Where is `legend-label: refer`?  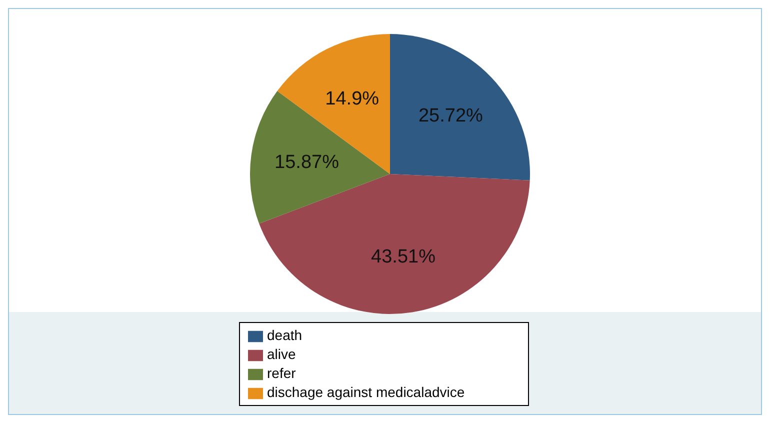 legend-label: refer is located at coordinates (281, 373).